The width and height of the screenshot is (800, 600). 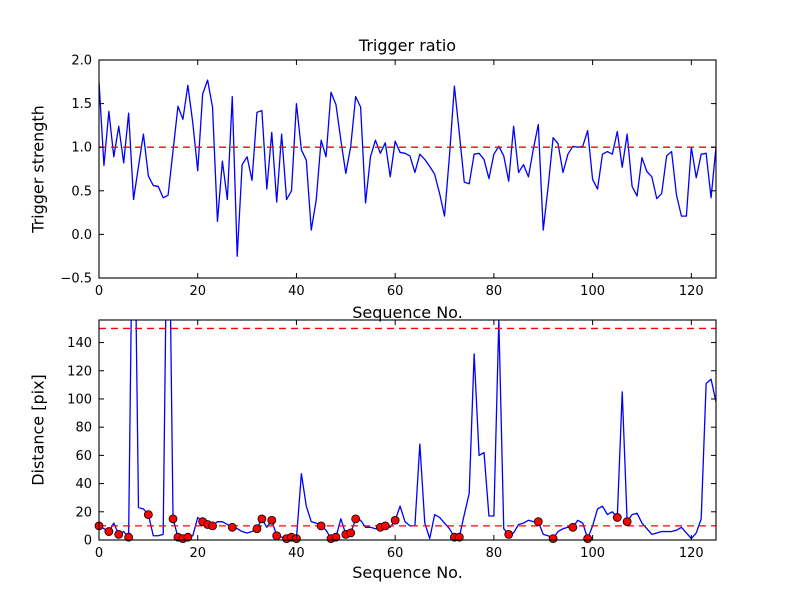 I want to click on chart-title: Trigger ratio, so click(x=407, y=45).